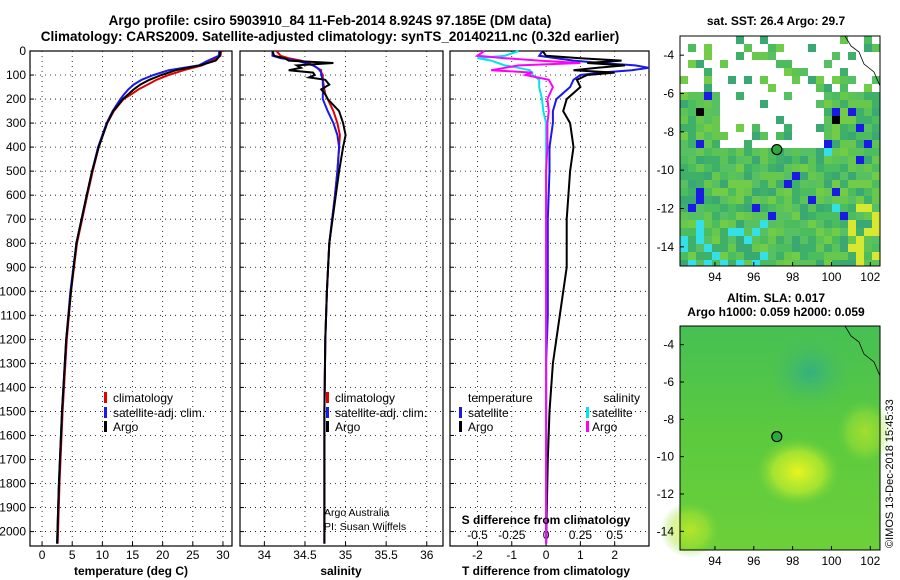 The width and height of the screenshot is (900, 580). I want to click on map-lon-label: 96, so click(754, 561).